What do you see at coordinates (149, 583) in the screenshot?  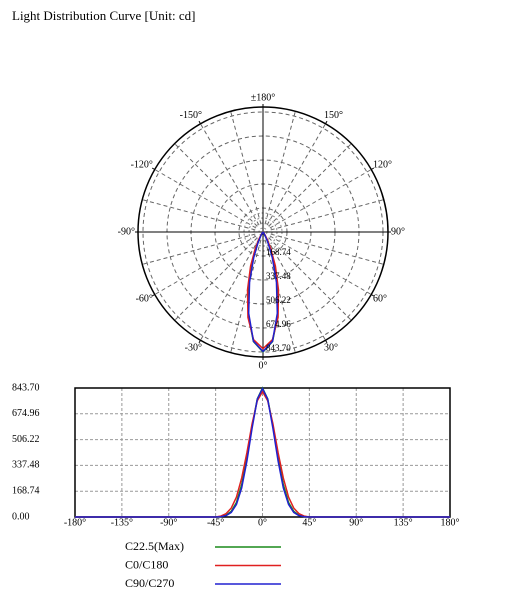 I see `legend-label: C90/C270` at bounding box center [149, 583].